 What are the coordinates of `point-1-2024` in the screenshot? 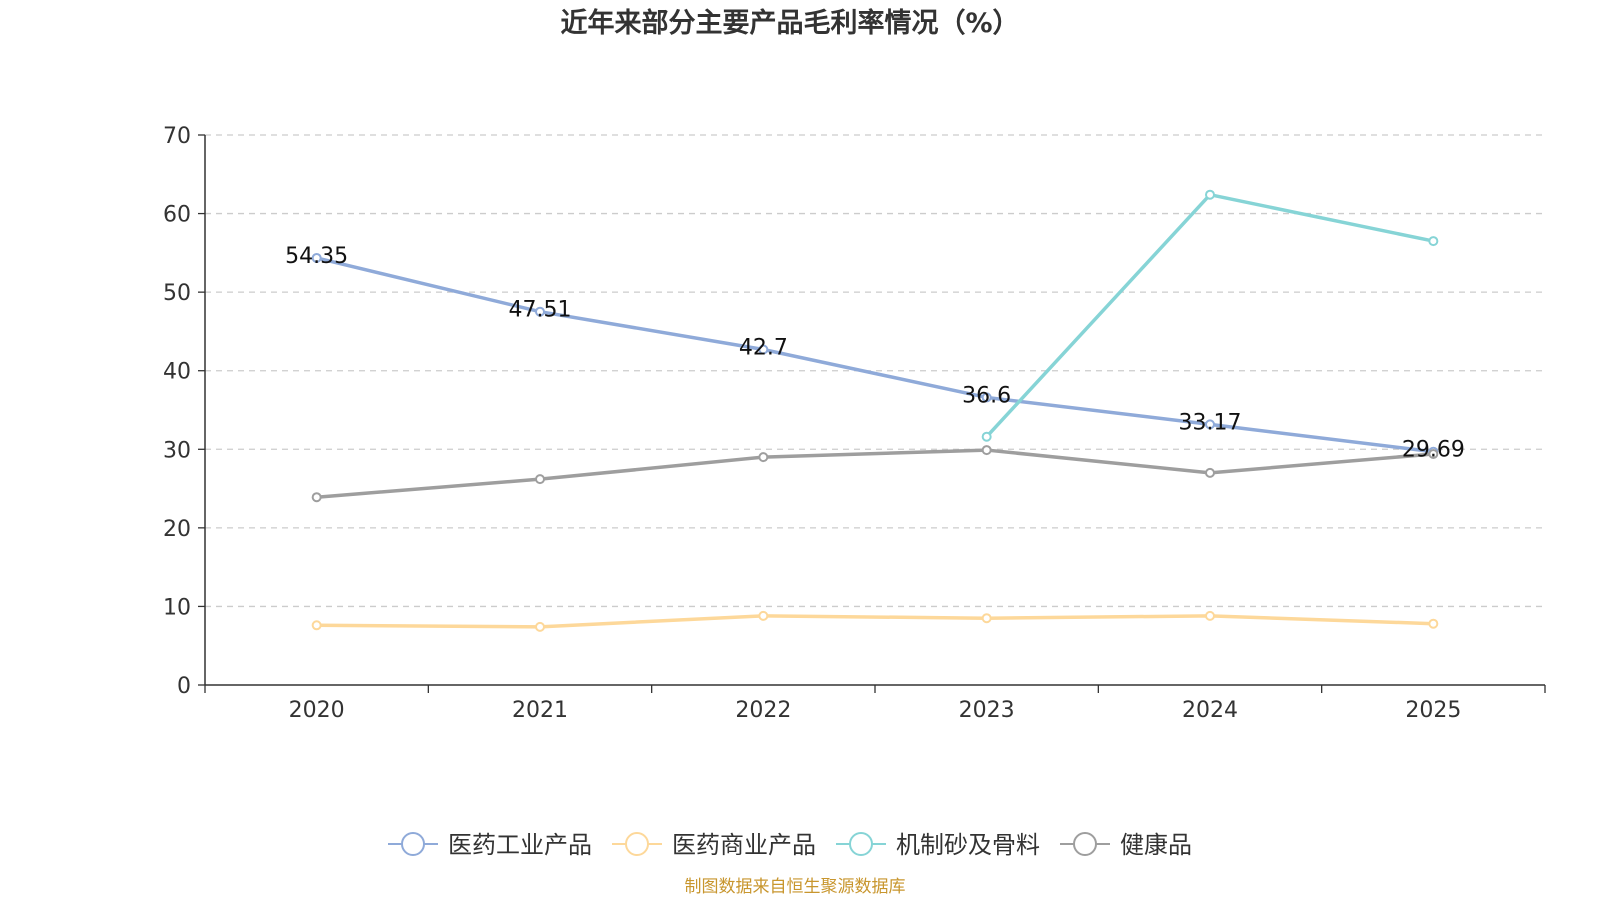 It's located at (1210, 615).